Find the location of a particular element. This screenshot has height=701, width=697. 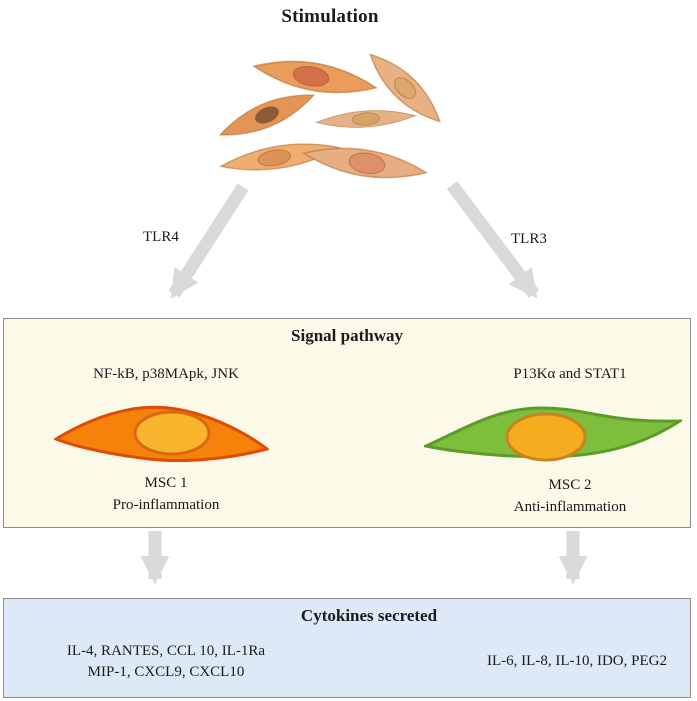

msc2-signal-molecules: P13Kα and STAT1 is located at coordinates (570, 374).